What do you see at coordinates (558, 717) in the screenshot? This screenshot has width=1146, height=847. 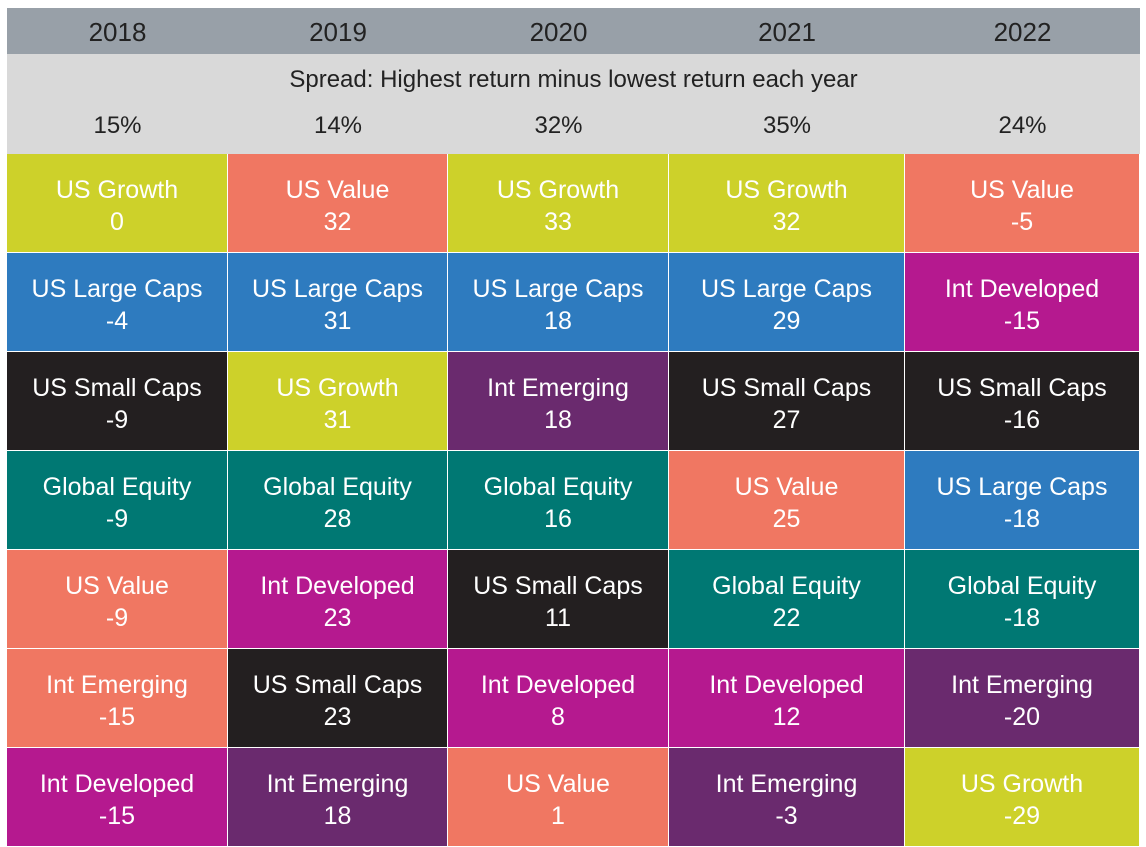 I see `asset-return: 8` at bounding box center [558, 717].